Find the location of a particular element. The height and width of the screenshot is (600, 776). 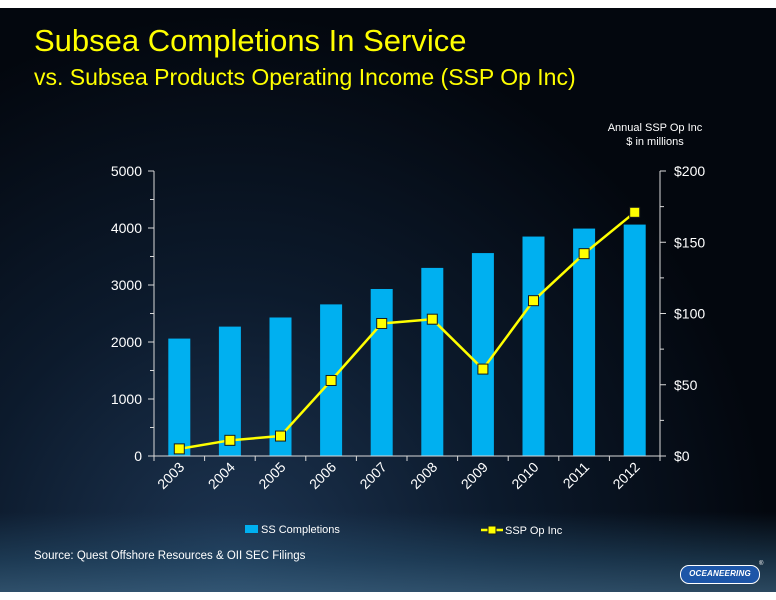

oceaneering-logo: OCEANEERING is located at coordinates (720, 574).